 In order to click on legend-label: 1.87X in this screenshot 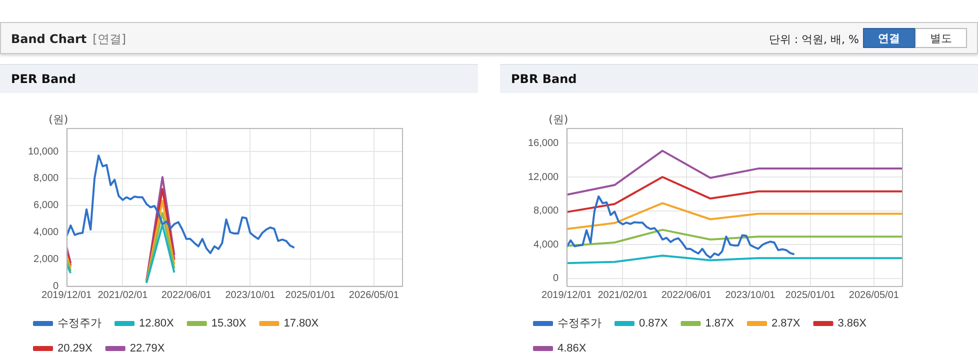, I will do `click(720, 324)`.